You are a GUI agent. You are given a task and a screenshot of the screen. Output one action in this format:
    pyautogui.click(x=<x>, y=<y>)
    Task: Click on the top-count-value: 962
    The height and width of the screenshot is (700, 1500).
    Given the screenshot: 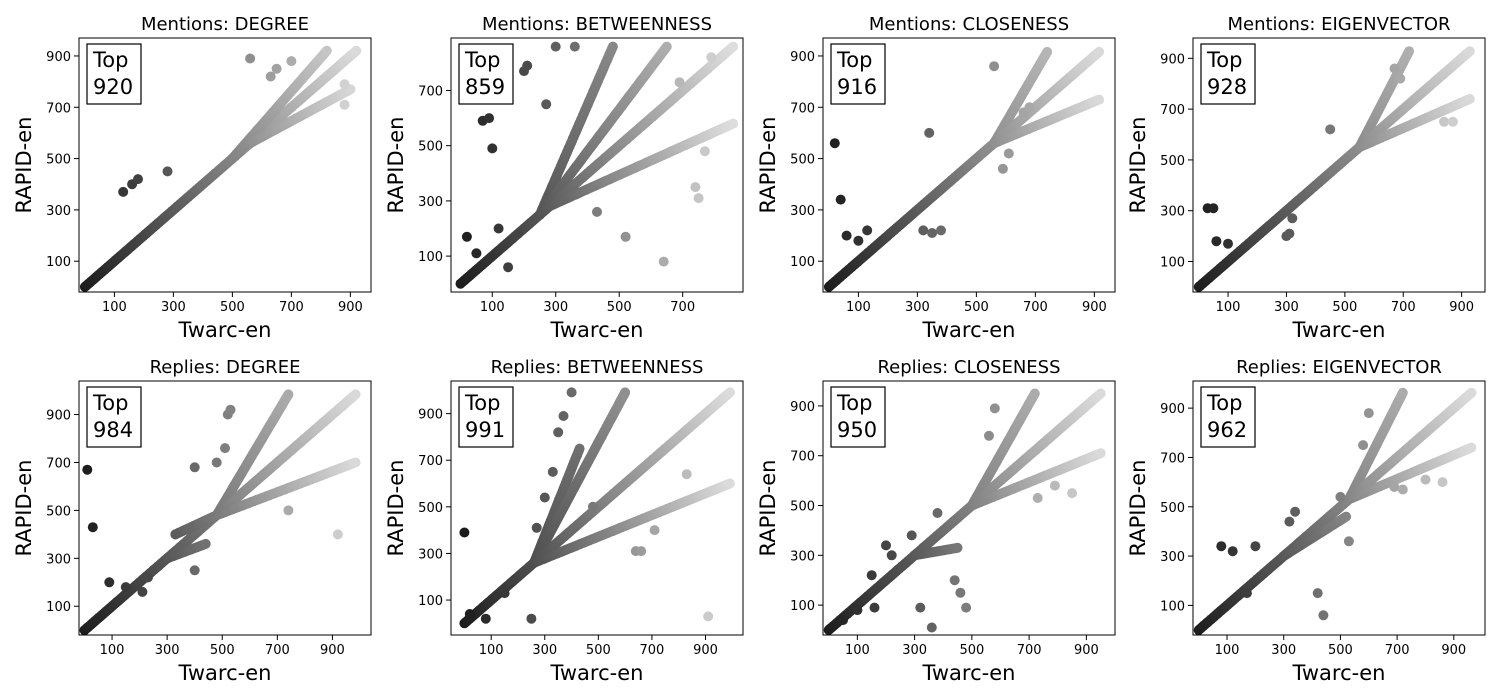 What is the action you would take?
    pyautogui.click(x=1227, y=430)
    